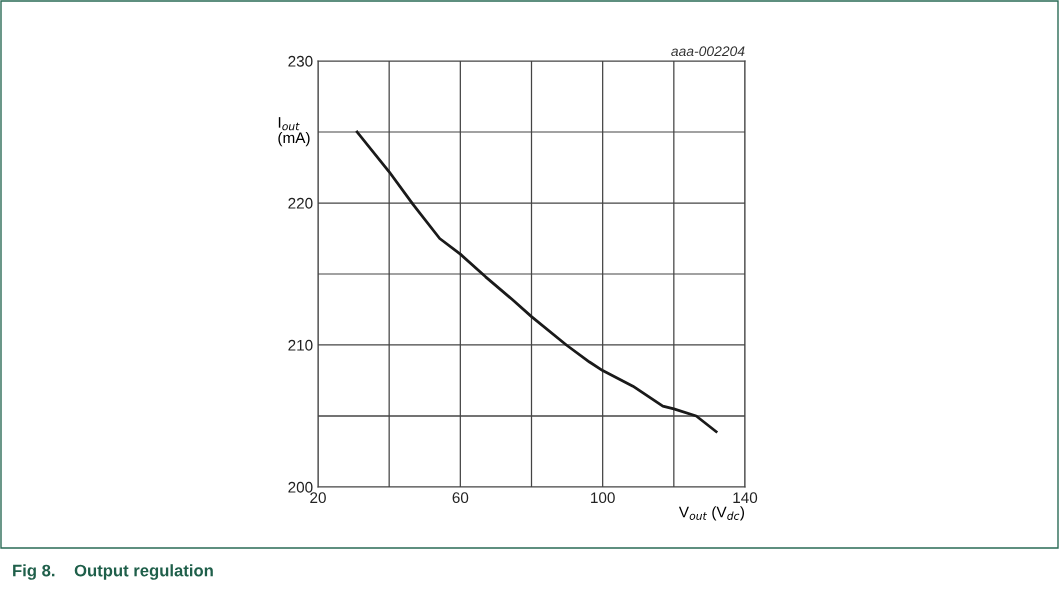 This screenshot has height=606, width=1059. Describe the element at coordinates (745, 498) in the screenshot. I see `x-tick-label: 140` at that location.